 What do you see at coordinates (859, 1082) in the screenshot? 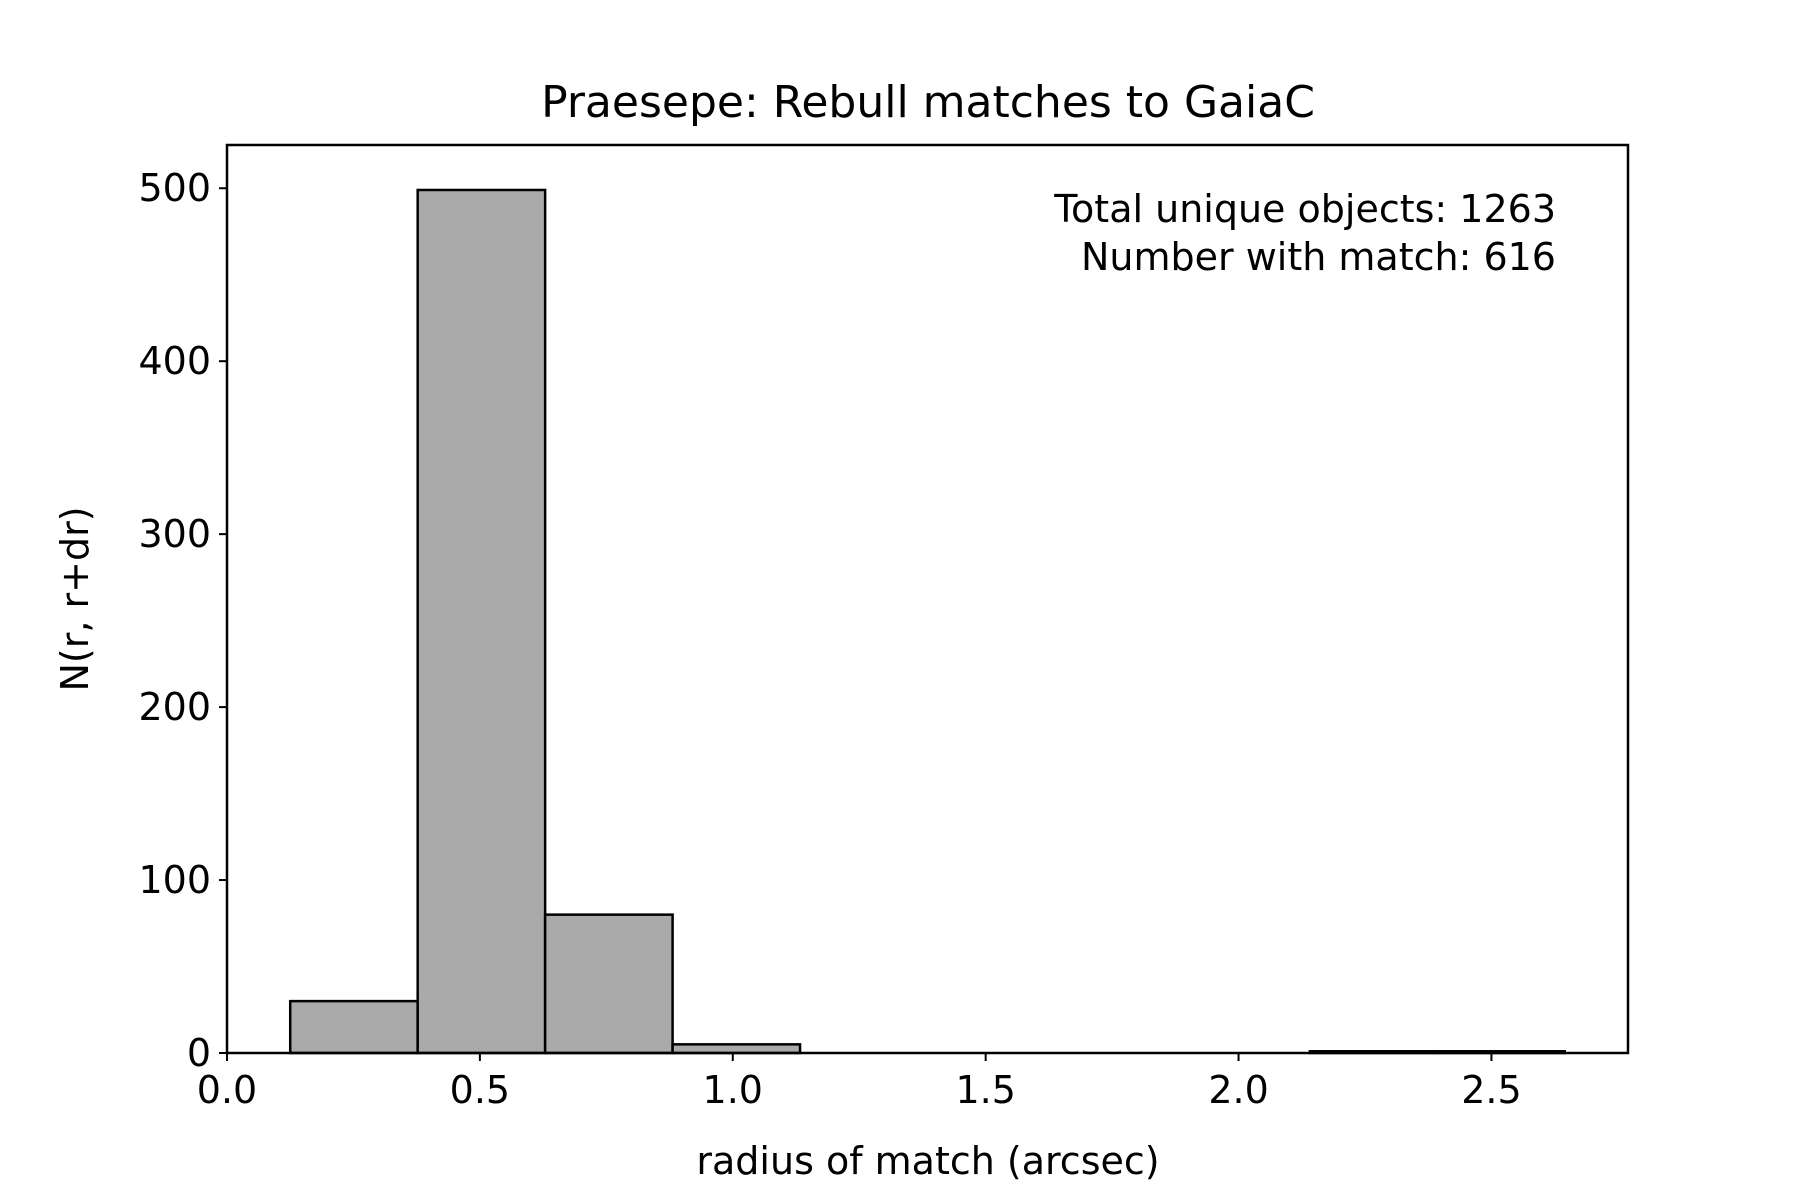
I see `x-axis-ticks: 0.0 0.5 1.0 1.5 2.0 2.5` at bounding box center [859, 1082].